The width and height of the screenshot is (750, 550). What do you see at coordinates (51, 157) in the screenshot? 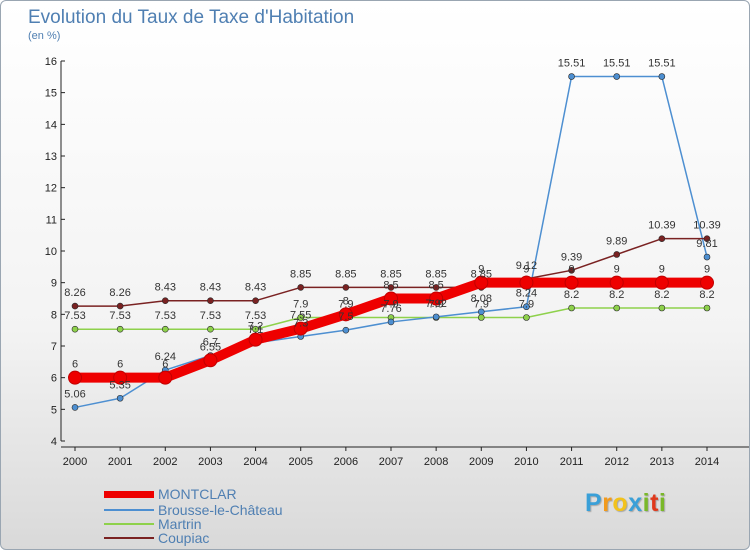
I see `y-tick-label: 13` at bounding box center [51, 157].